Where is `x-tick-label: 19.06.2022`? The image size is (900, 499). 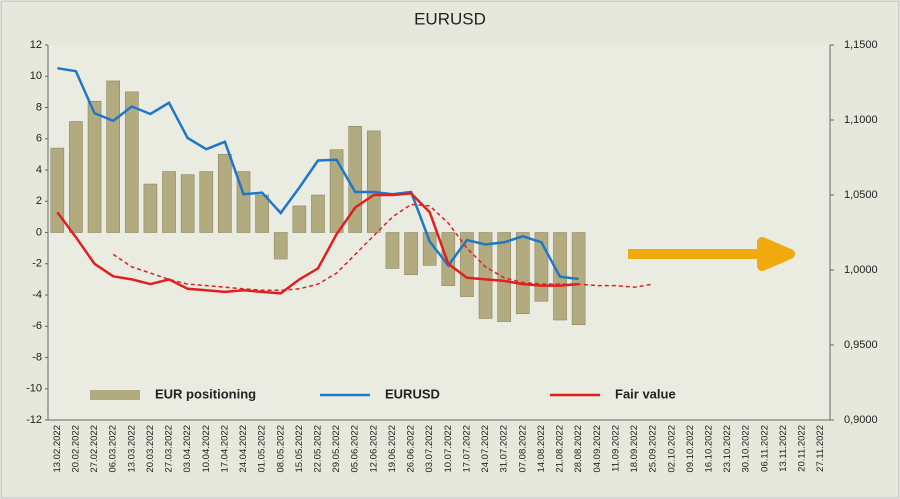
x-tick-label: 19.06.2022 is located at coordinates (392, 449).